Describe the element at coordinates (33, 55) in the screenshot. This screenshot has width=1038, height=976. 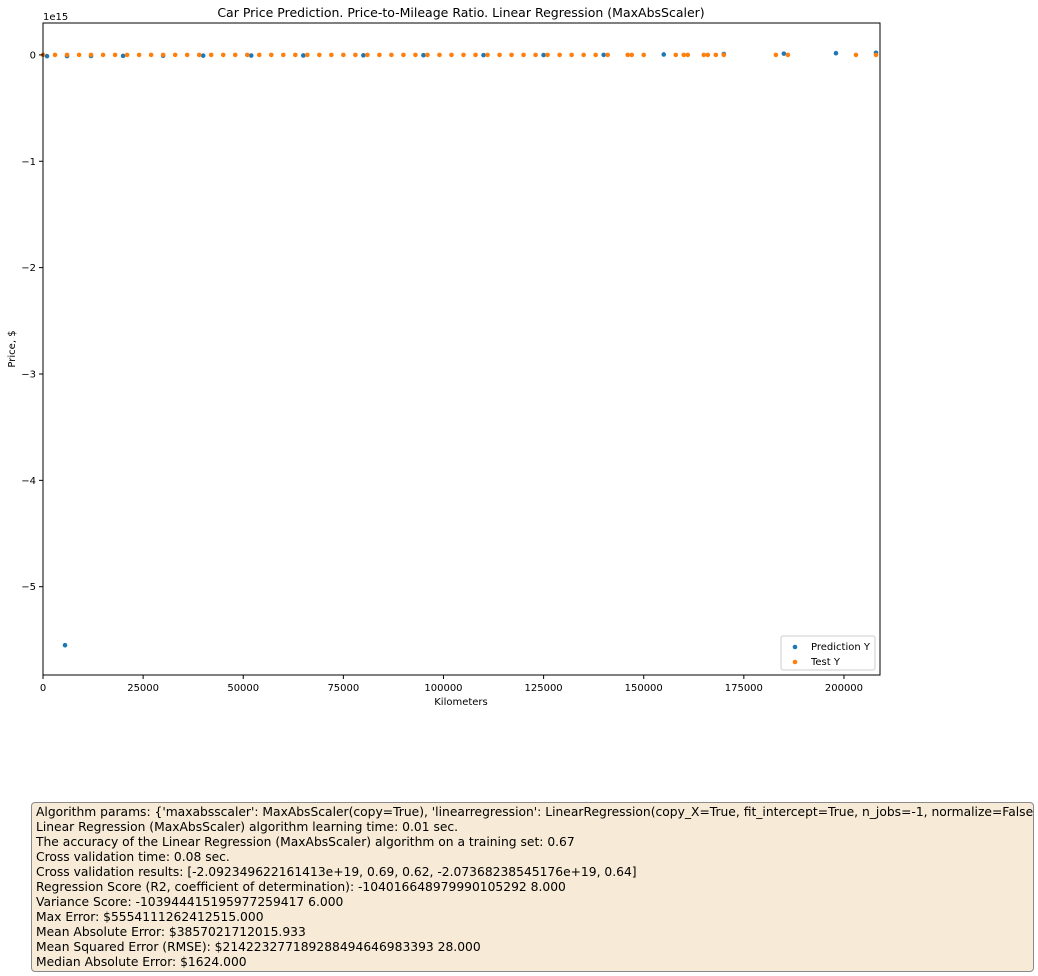
I see `y-tick-label: 0` at that location.